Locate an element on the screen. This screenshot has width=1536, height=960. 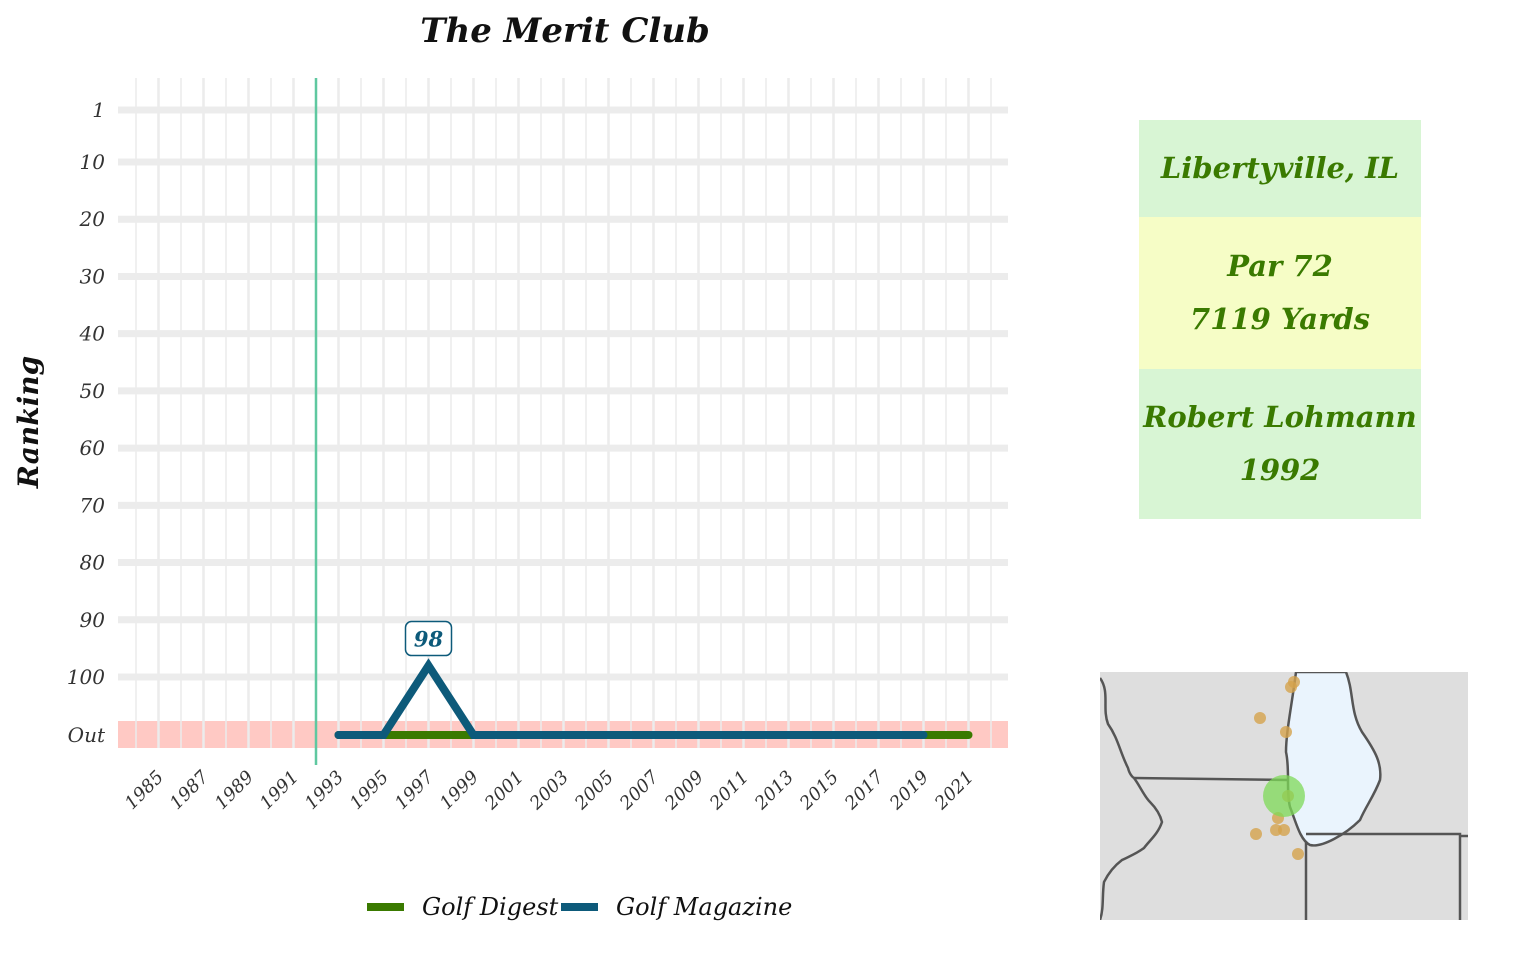
y-tick-label: 90 is located at coordinates (93, 620).